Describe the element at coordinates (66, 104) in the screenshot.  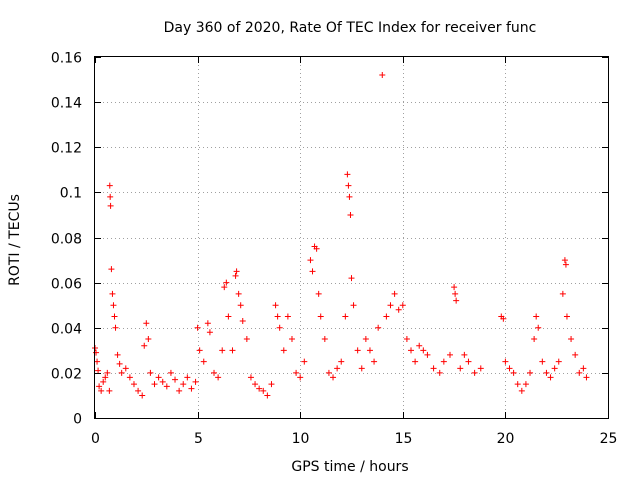
I see `y-tick-label: 0.14` at that location.